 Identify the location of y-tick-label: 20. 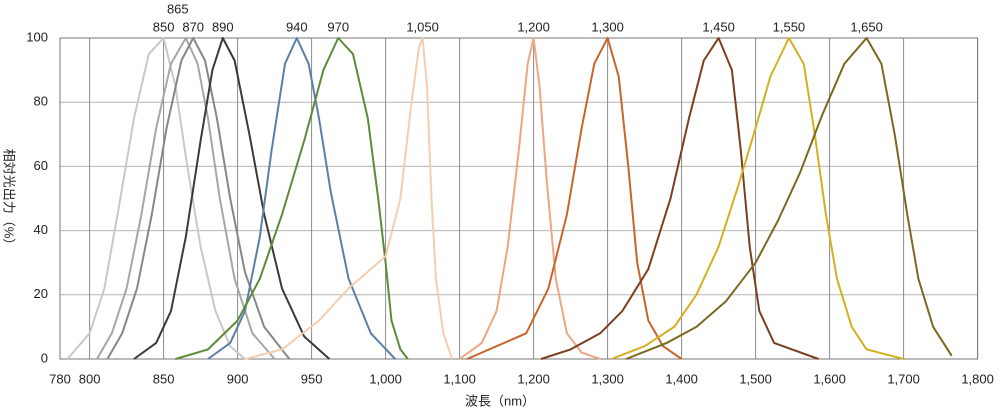
(41, 293).